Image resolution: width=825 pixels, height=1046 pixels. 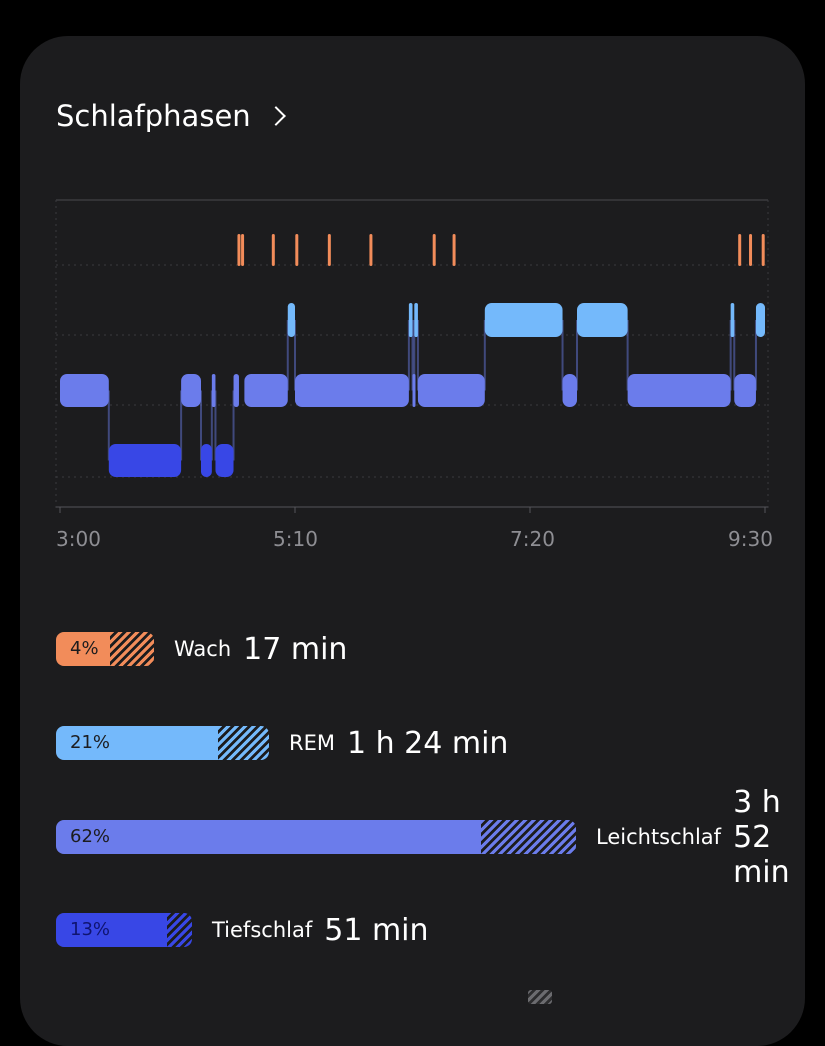 What do you see at coordinates (90, 836) in the screenshot?
I see `stat-percent: 62%` at bounding box center [90, 836].